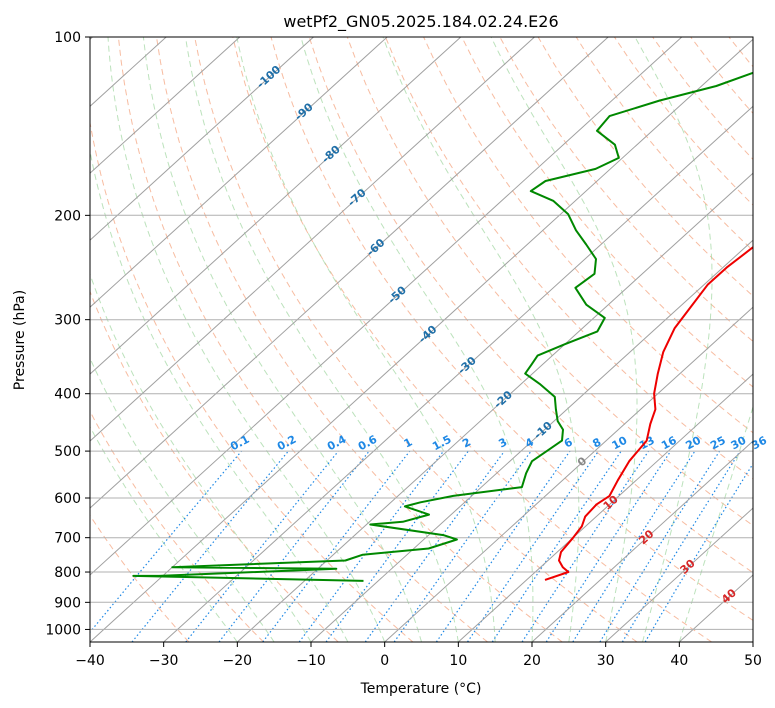  I want to click on mixing-ratio-label: 30, so click(739, 443).